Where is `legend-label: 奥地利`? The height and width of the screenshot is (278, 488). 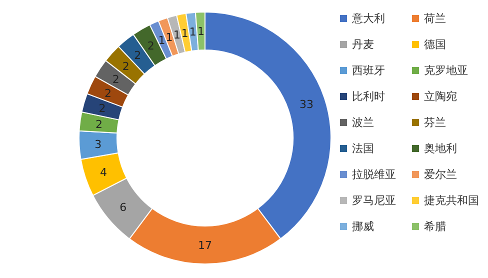
legend-label: 奥地利 is located at coordinates (440, 148).